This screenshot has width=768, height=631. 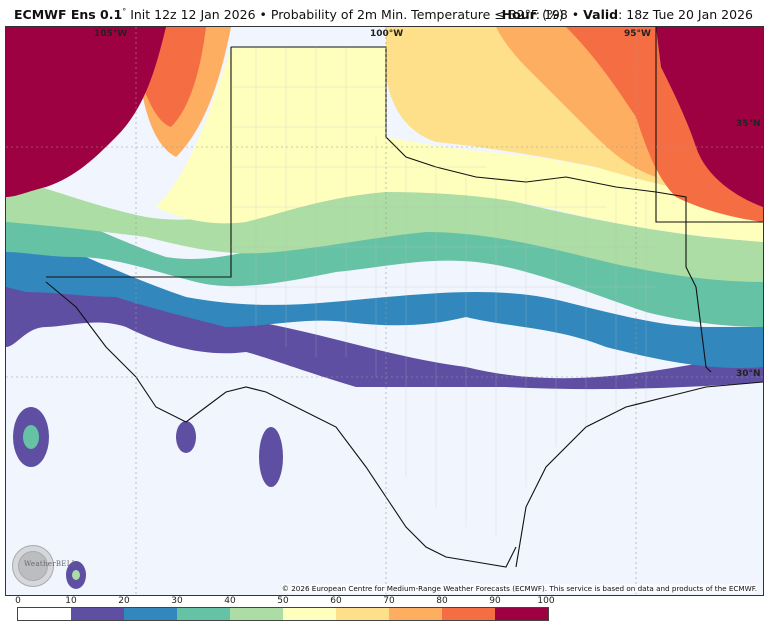 What do you see at coordinates (748, 124) in the screenshot?
I see `lat-label-35n: 35°N` at bounding box center [748, 124].